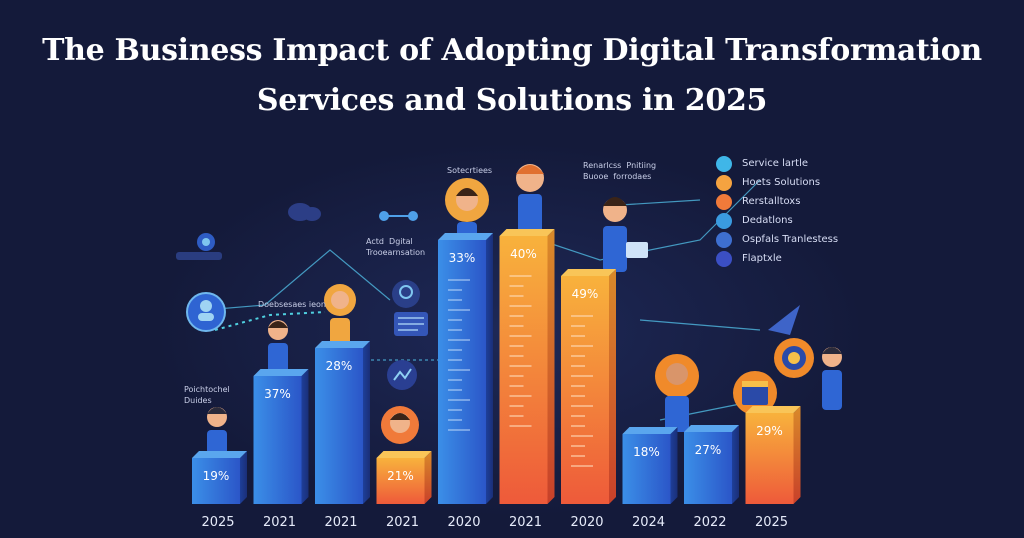  Describe the element at coordinates (398, 216) in the screenshot. I see `node-link-icon` at that location.